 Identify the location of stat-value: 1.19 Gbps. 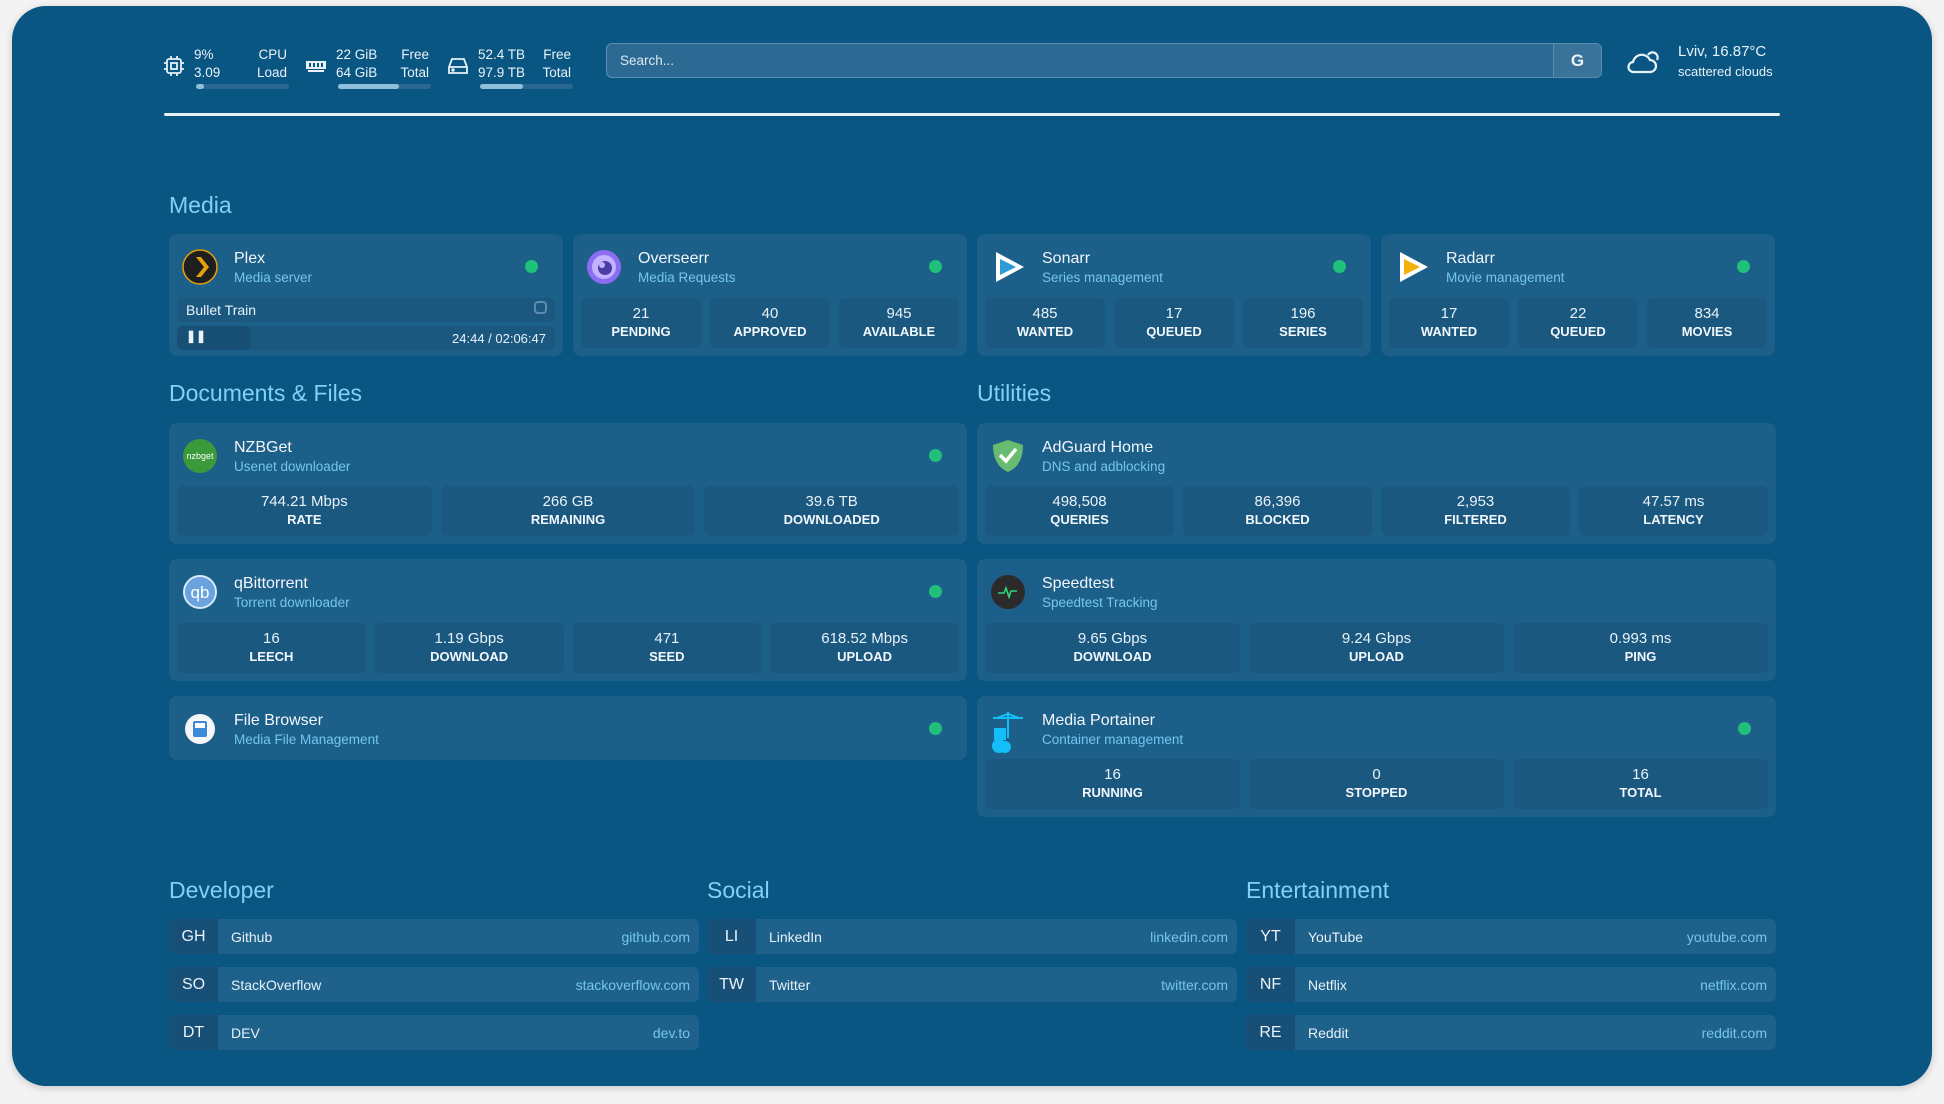
(469, 638).